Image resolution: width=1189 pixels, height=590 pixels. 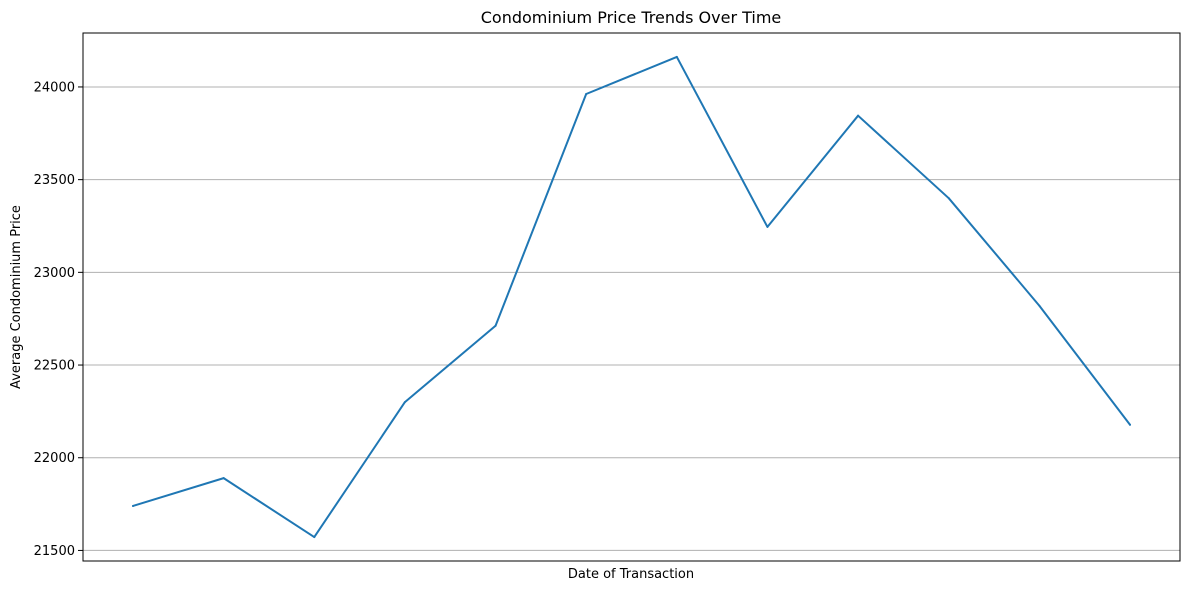 What do you see at coordinates (631, 574) in the screenshot?
I see `x-axis-label: Date of Transaction` at bounding box center [631, 574].